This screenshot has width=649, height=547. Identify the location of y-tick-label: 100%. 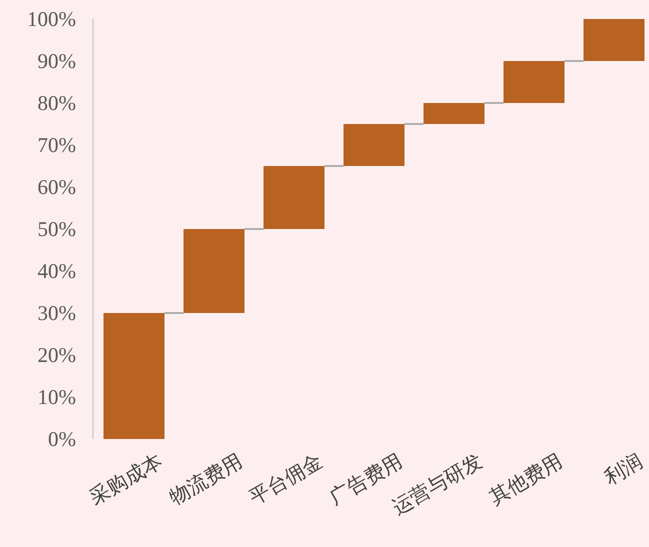
(51, 19).